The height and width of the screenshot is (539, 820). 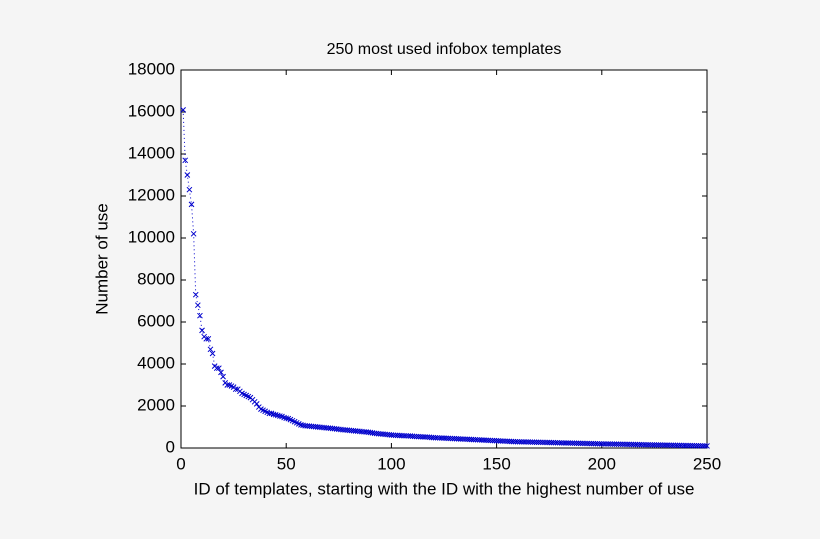 I want to click on x-tick-label: 50, so click(x=286, y=463).